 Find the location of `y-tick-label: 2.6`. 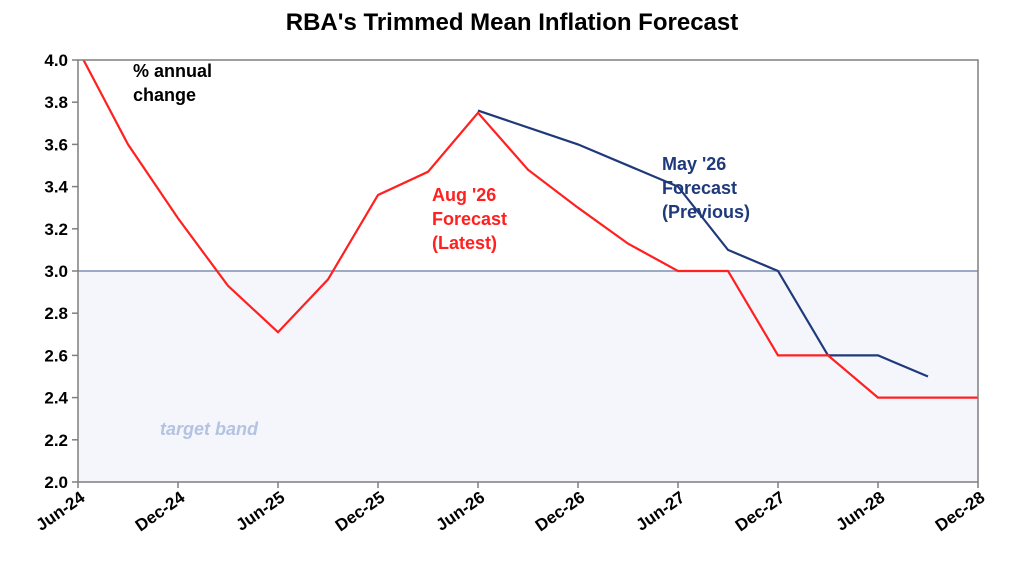

y-tick-label: 2.6 is located at coordinates (56, 355).